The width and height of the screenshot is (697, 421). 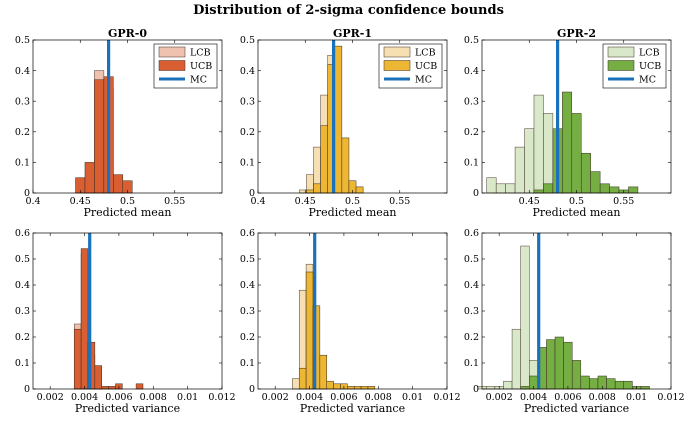 What do you see at coordinates (425, 53) in the screenshot?
I see `mean-1-legend-lcb-label: LCB` at bounding box center [425, 53].